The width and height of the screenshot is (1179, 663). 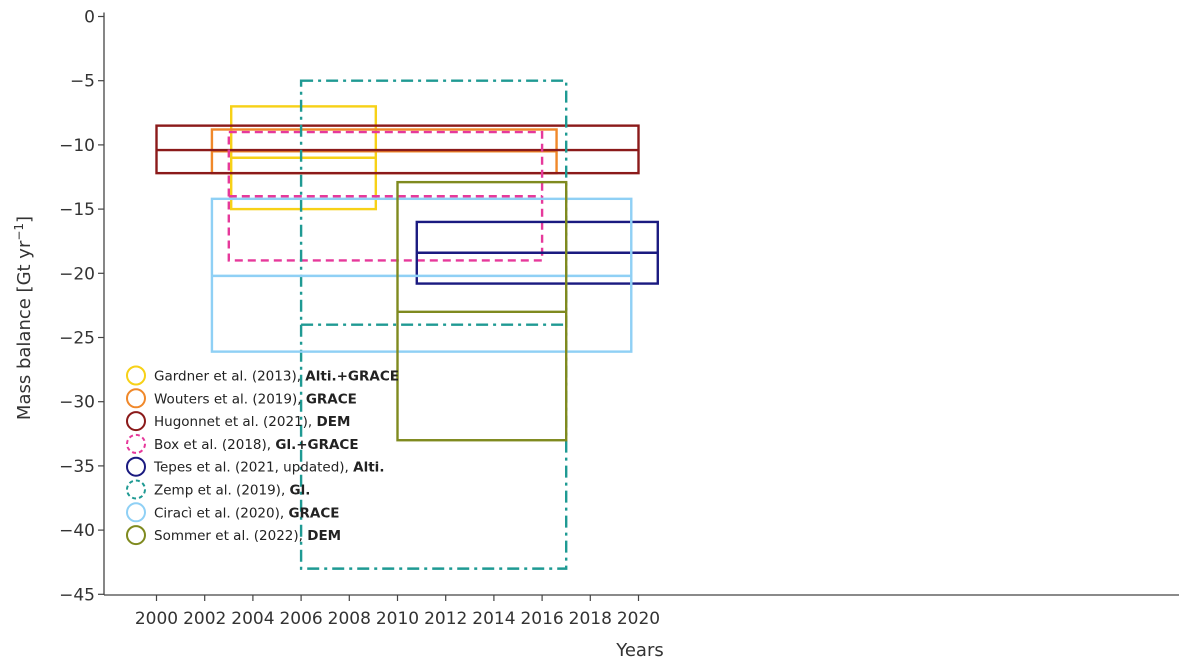 What do you see at coordinates (77, 210) in the screenshot?
I see `y-tick-label: −15` at bounding box center [77, 210].